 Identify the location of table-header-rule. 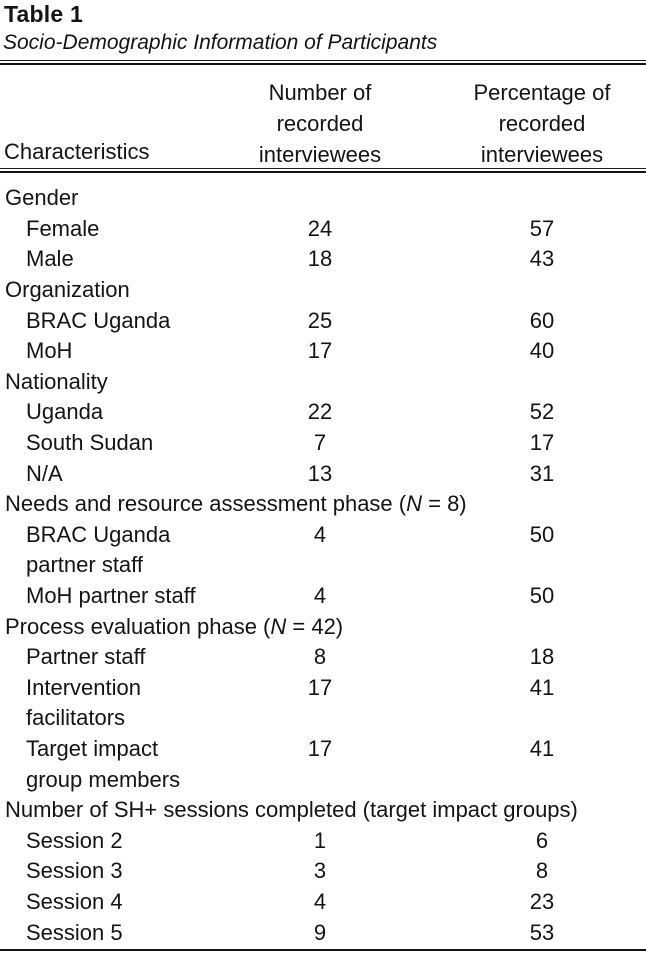
(323, 170).